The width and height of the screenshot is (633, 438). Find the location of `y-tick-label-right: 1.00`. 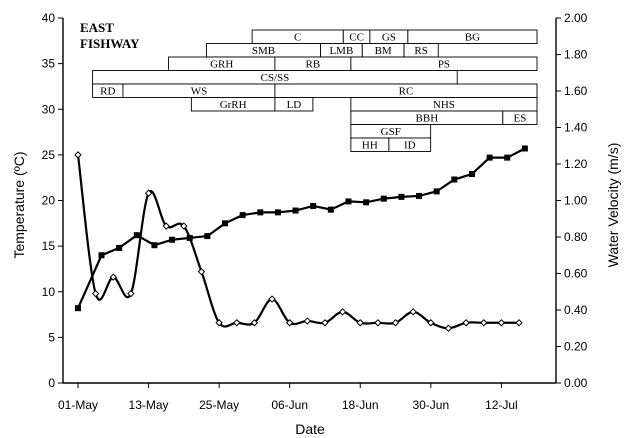

y-tick-label-right: 1.00 is located at coordinates (576, 201).